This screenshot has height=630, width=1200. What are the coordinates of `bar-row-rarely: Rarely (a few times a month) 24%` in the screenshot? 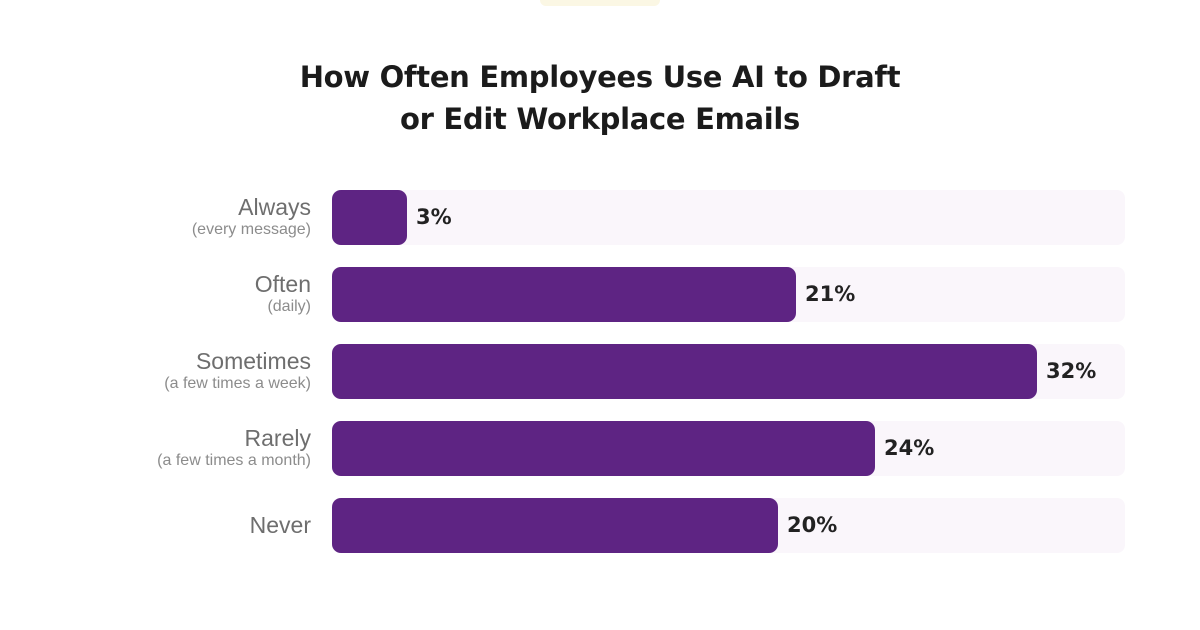 It's located at (600, 448).